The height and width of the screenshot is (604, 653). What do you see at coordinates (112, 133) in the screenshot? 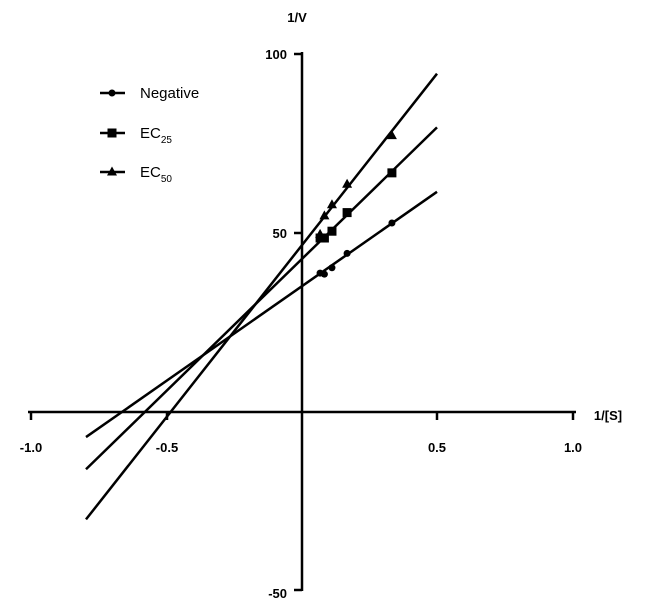
I see `legend-marker-square` at bounding box center [112, 133].